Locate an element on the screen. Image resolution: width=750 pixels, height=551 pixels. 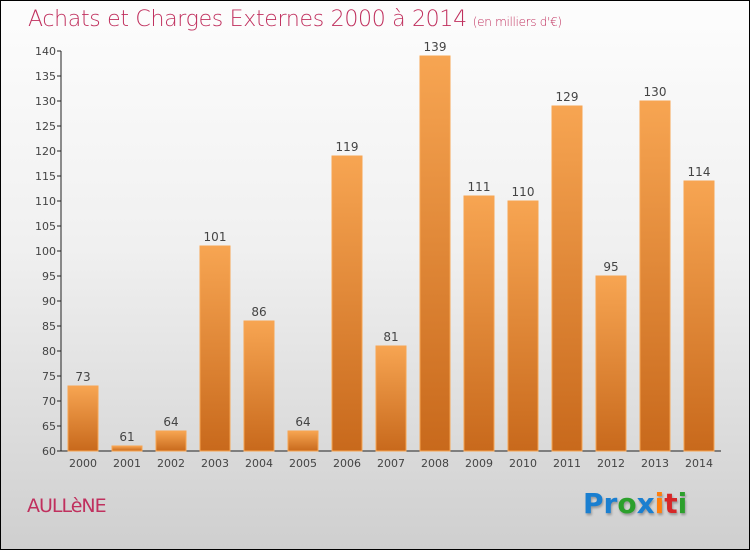
bar-2000 is located at coordinates (83, 418).